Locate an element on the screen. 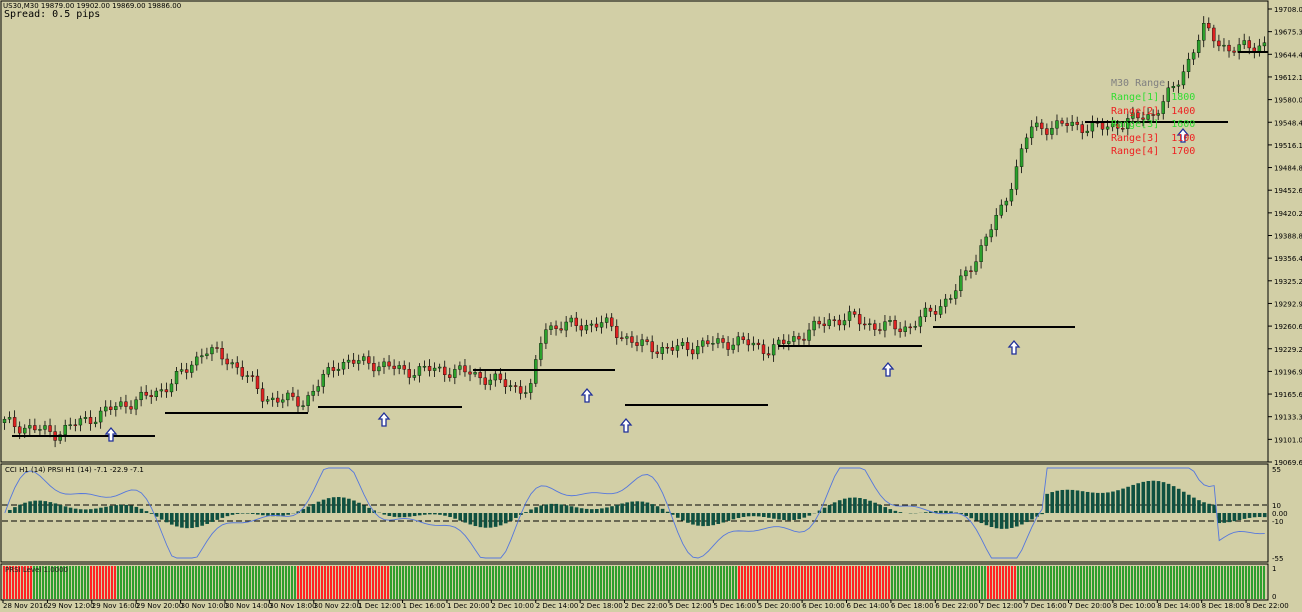 The image size is (1302, 612). time-axis-label: 8 Dec 22:00 is located at coordinates (1267, 606).